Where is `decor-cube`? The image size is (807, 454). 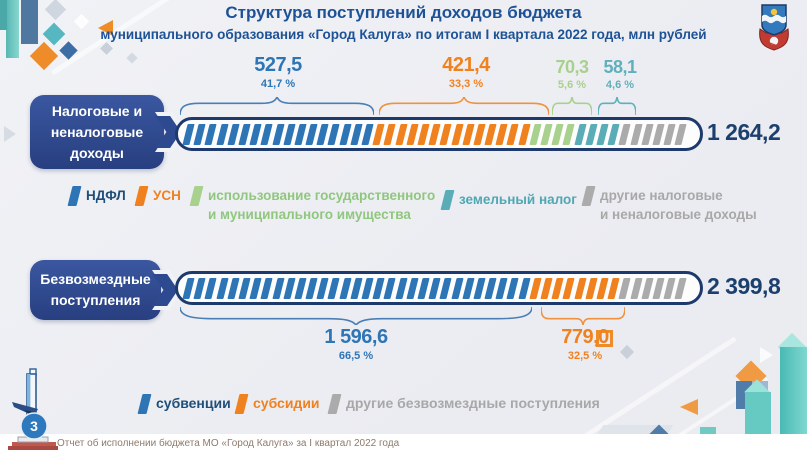
decor-cube is located at coordinates (44, 56).